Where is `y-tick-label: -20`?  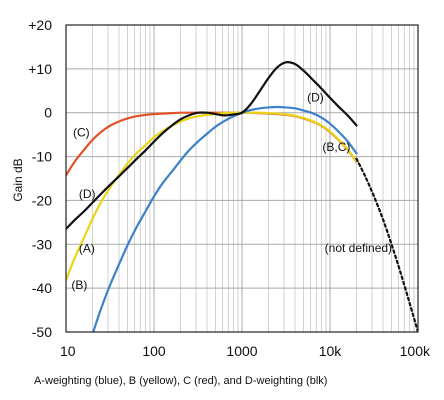
y-tick-label: -20 is located at coordinates (42, 200).